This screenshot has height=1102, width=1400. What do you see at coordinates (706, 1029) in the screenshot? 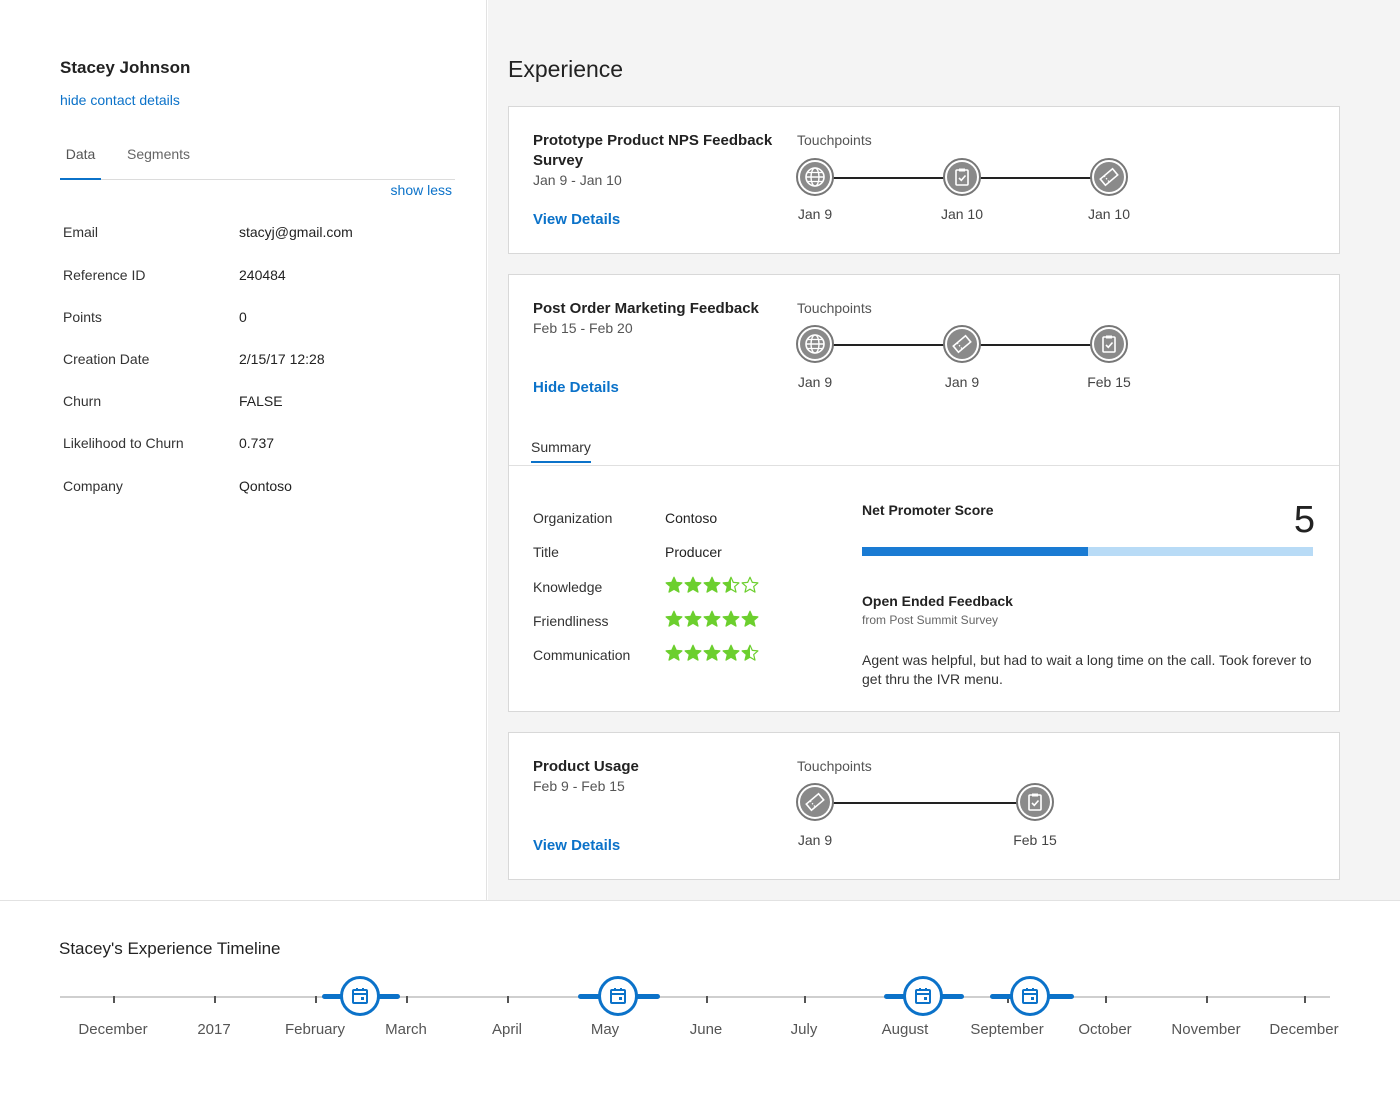
I see `timeline-label: June` at bounding box center [706, 1029].